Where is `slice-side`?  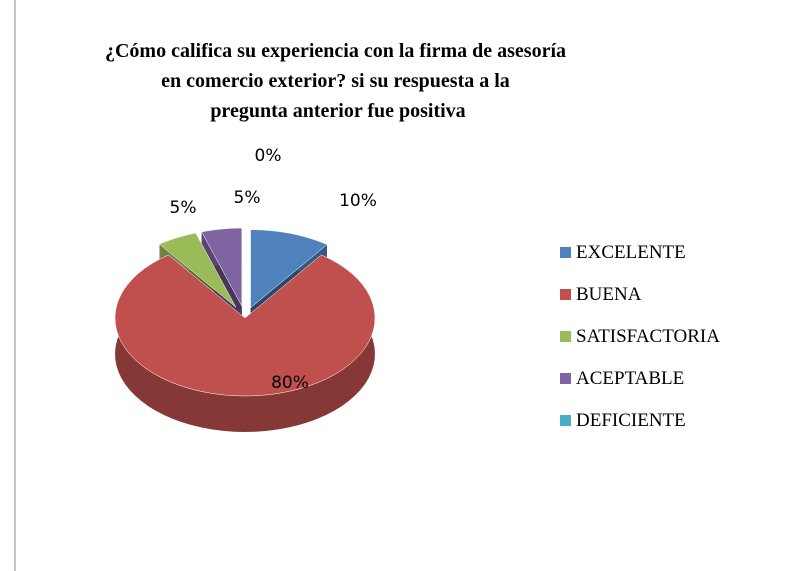 slice-side is located at coordinates (245, 343).